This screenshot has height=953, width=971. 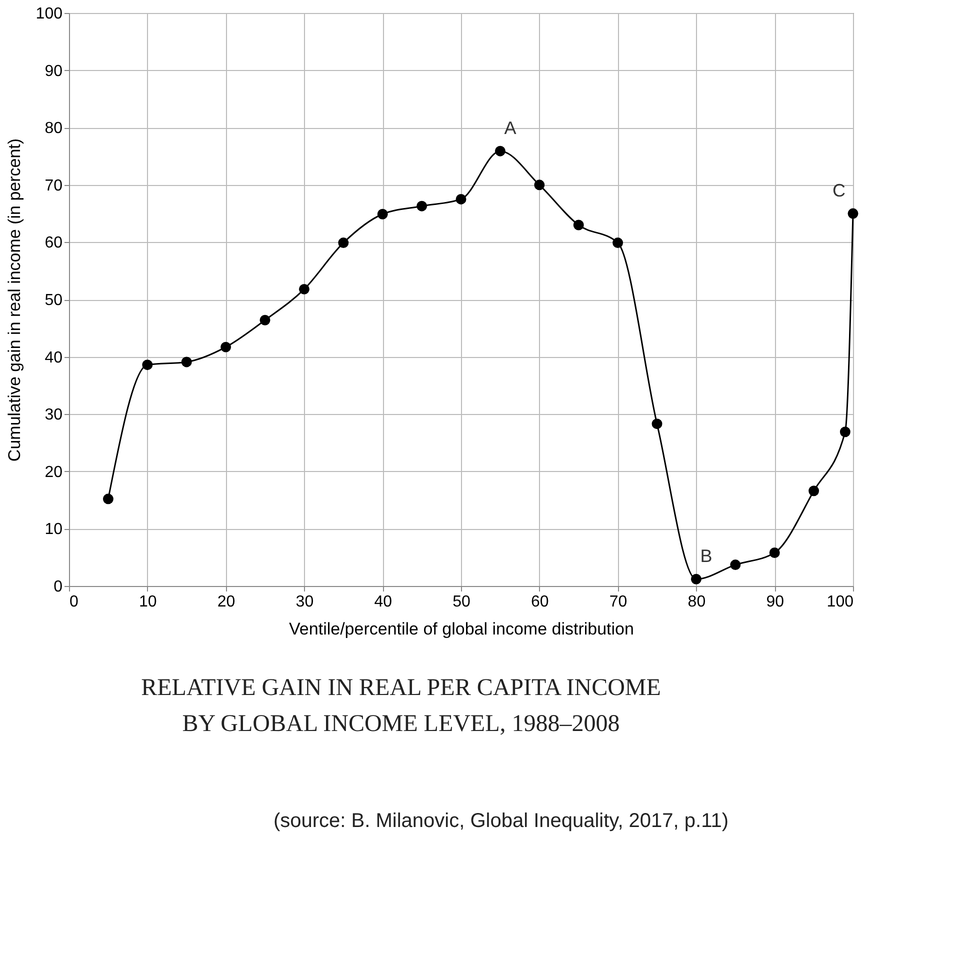 I want to click on x-tick-label: 0, so click(x=74, y=602).